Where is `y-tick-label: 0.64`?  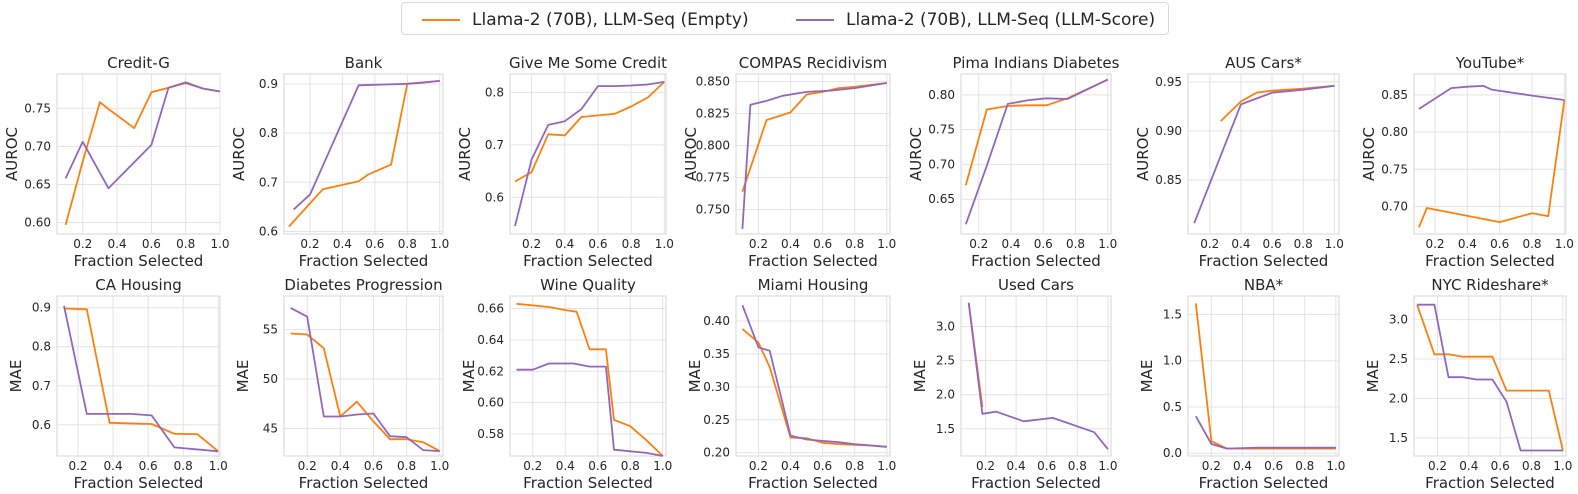 y-tick-label: 0.64 is located at coordinates (490, 340).